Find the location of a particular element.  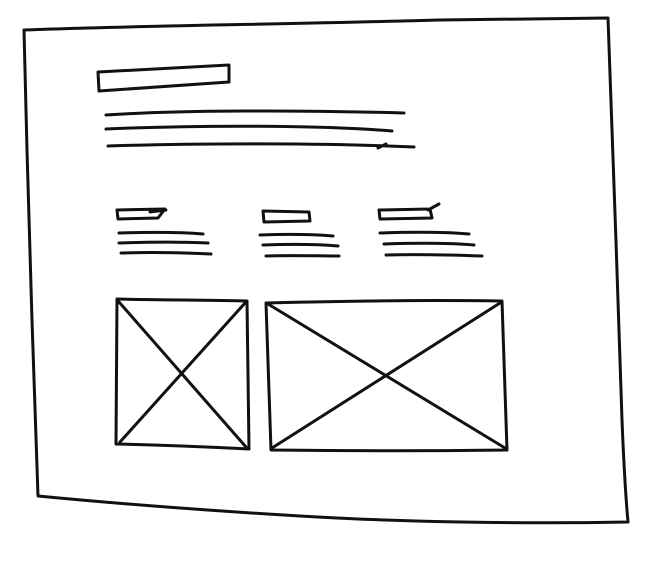

hero-title-placeholder is located at coordinates (163, 78).